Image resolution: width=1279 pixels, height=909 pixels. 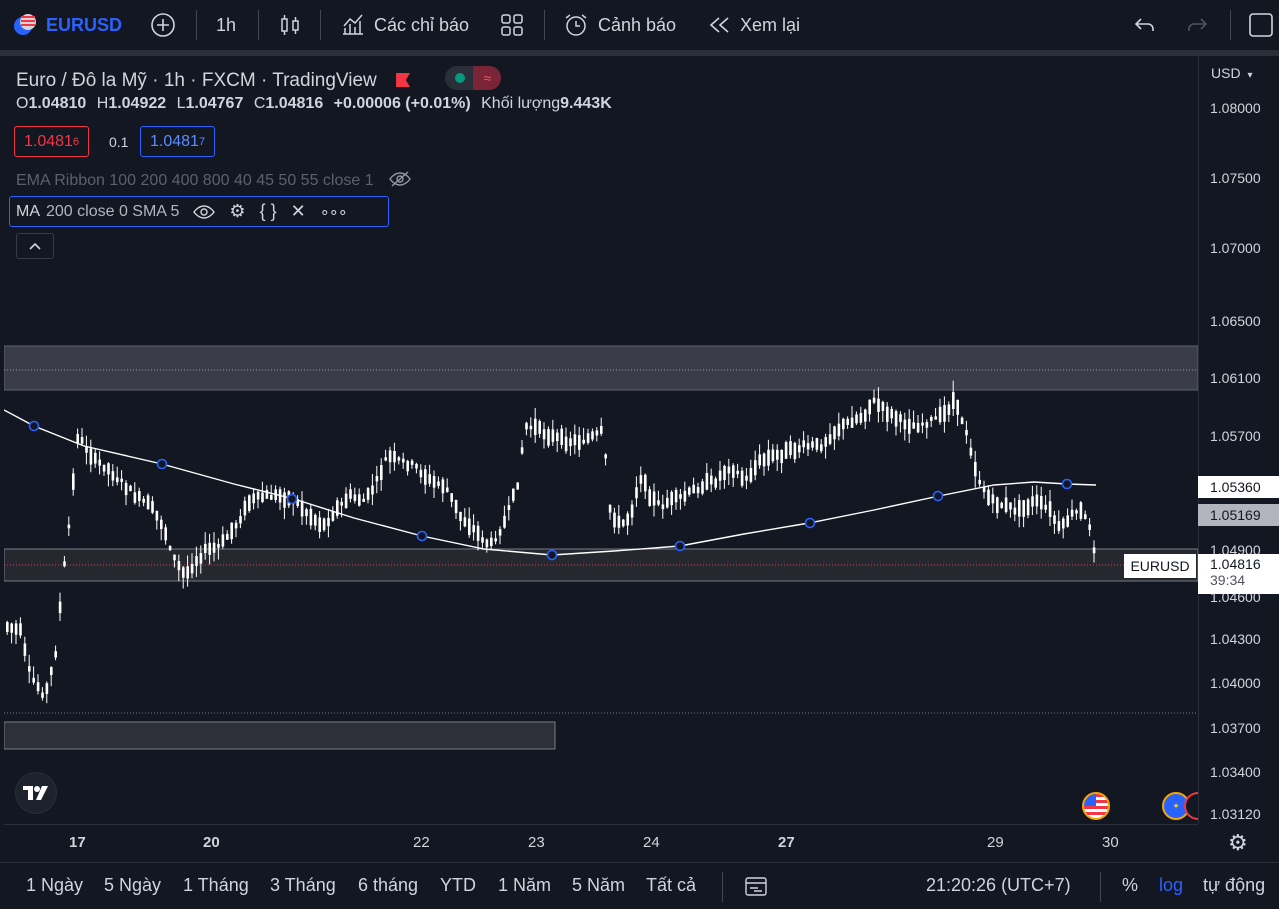 I want to click on collapse-legend-button, so click(x=35, y=246).